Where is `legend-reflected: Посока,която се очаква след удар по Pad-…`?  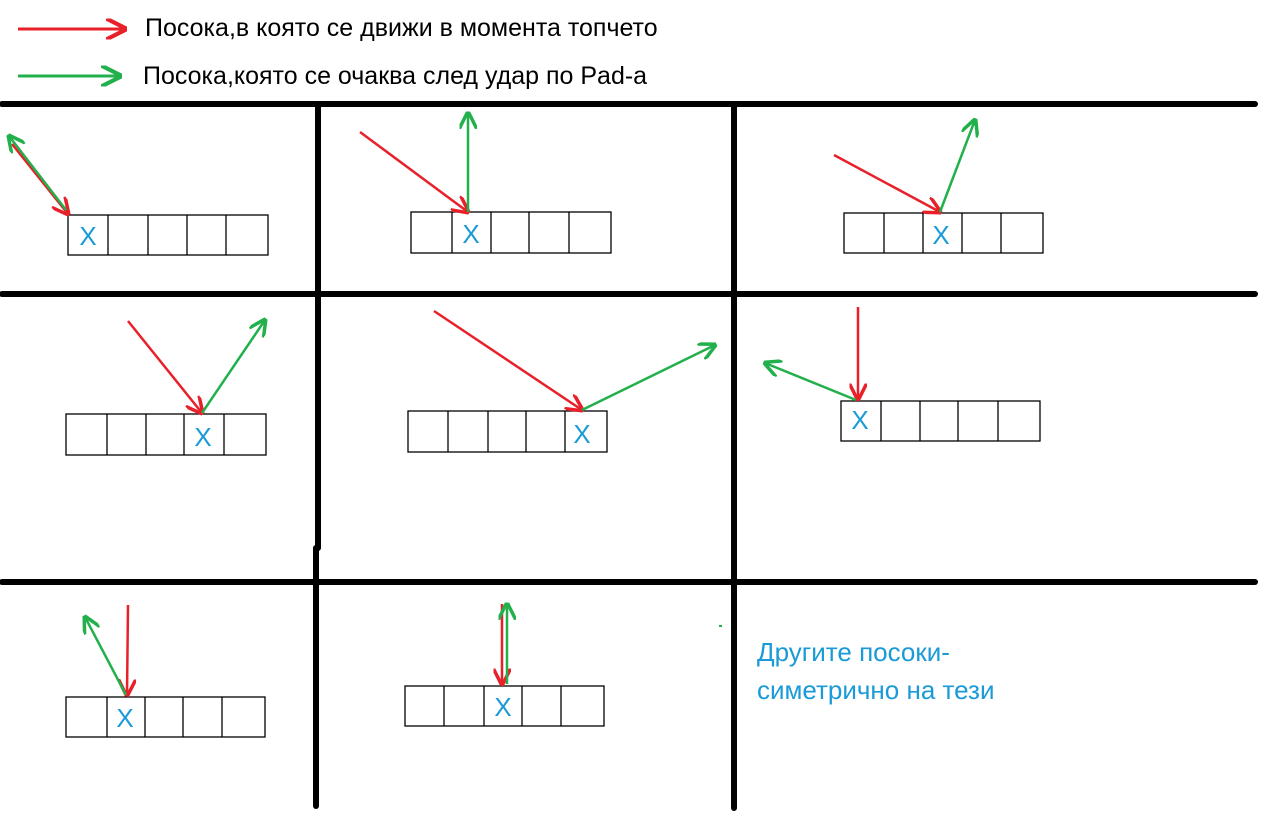
legend-reflected: Посока,която се очаква след удар по Pad-… is located at coordinates (332, 76).